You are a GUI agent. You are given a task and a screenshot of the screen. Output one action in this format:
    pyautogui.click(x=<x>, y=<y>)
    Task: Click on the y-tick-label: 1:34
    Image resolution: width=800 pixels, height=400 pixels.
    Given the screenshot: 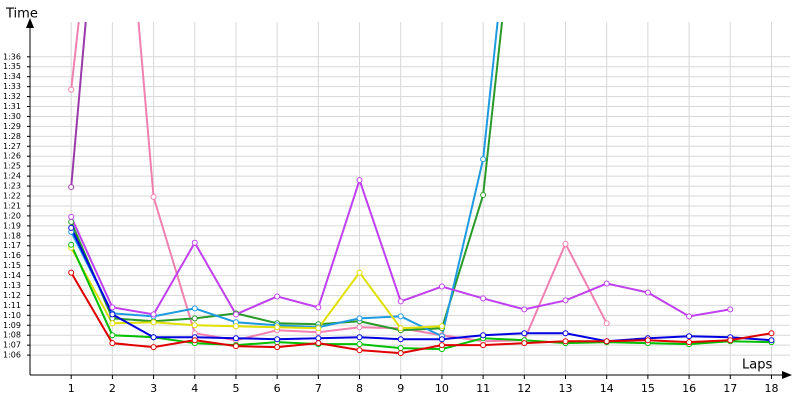 What is the action you would take?
    pyautogui.click(x=12, y=76)
    